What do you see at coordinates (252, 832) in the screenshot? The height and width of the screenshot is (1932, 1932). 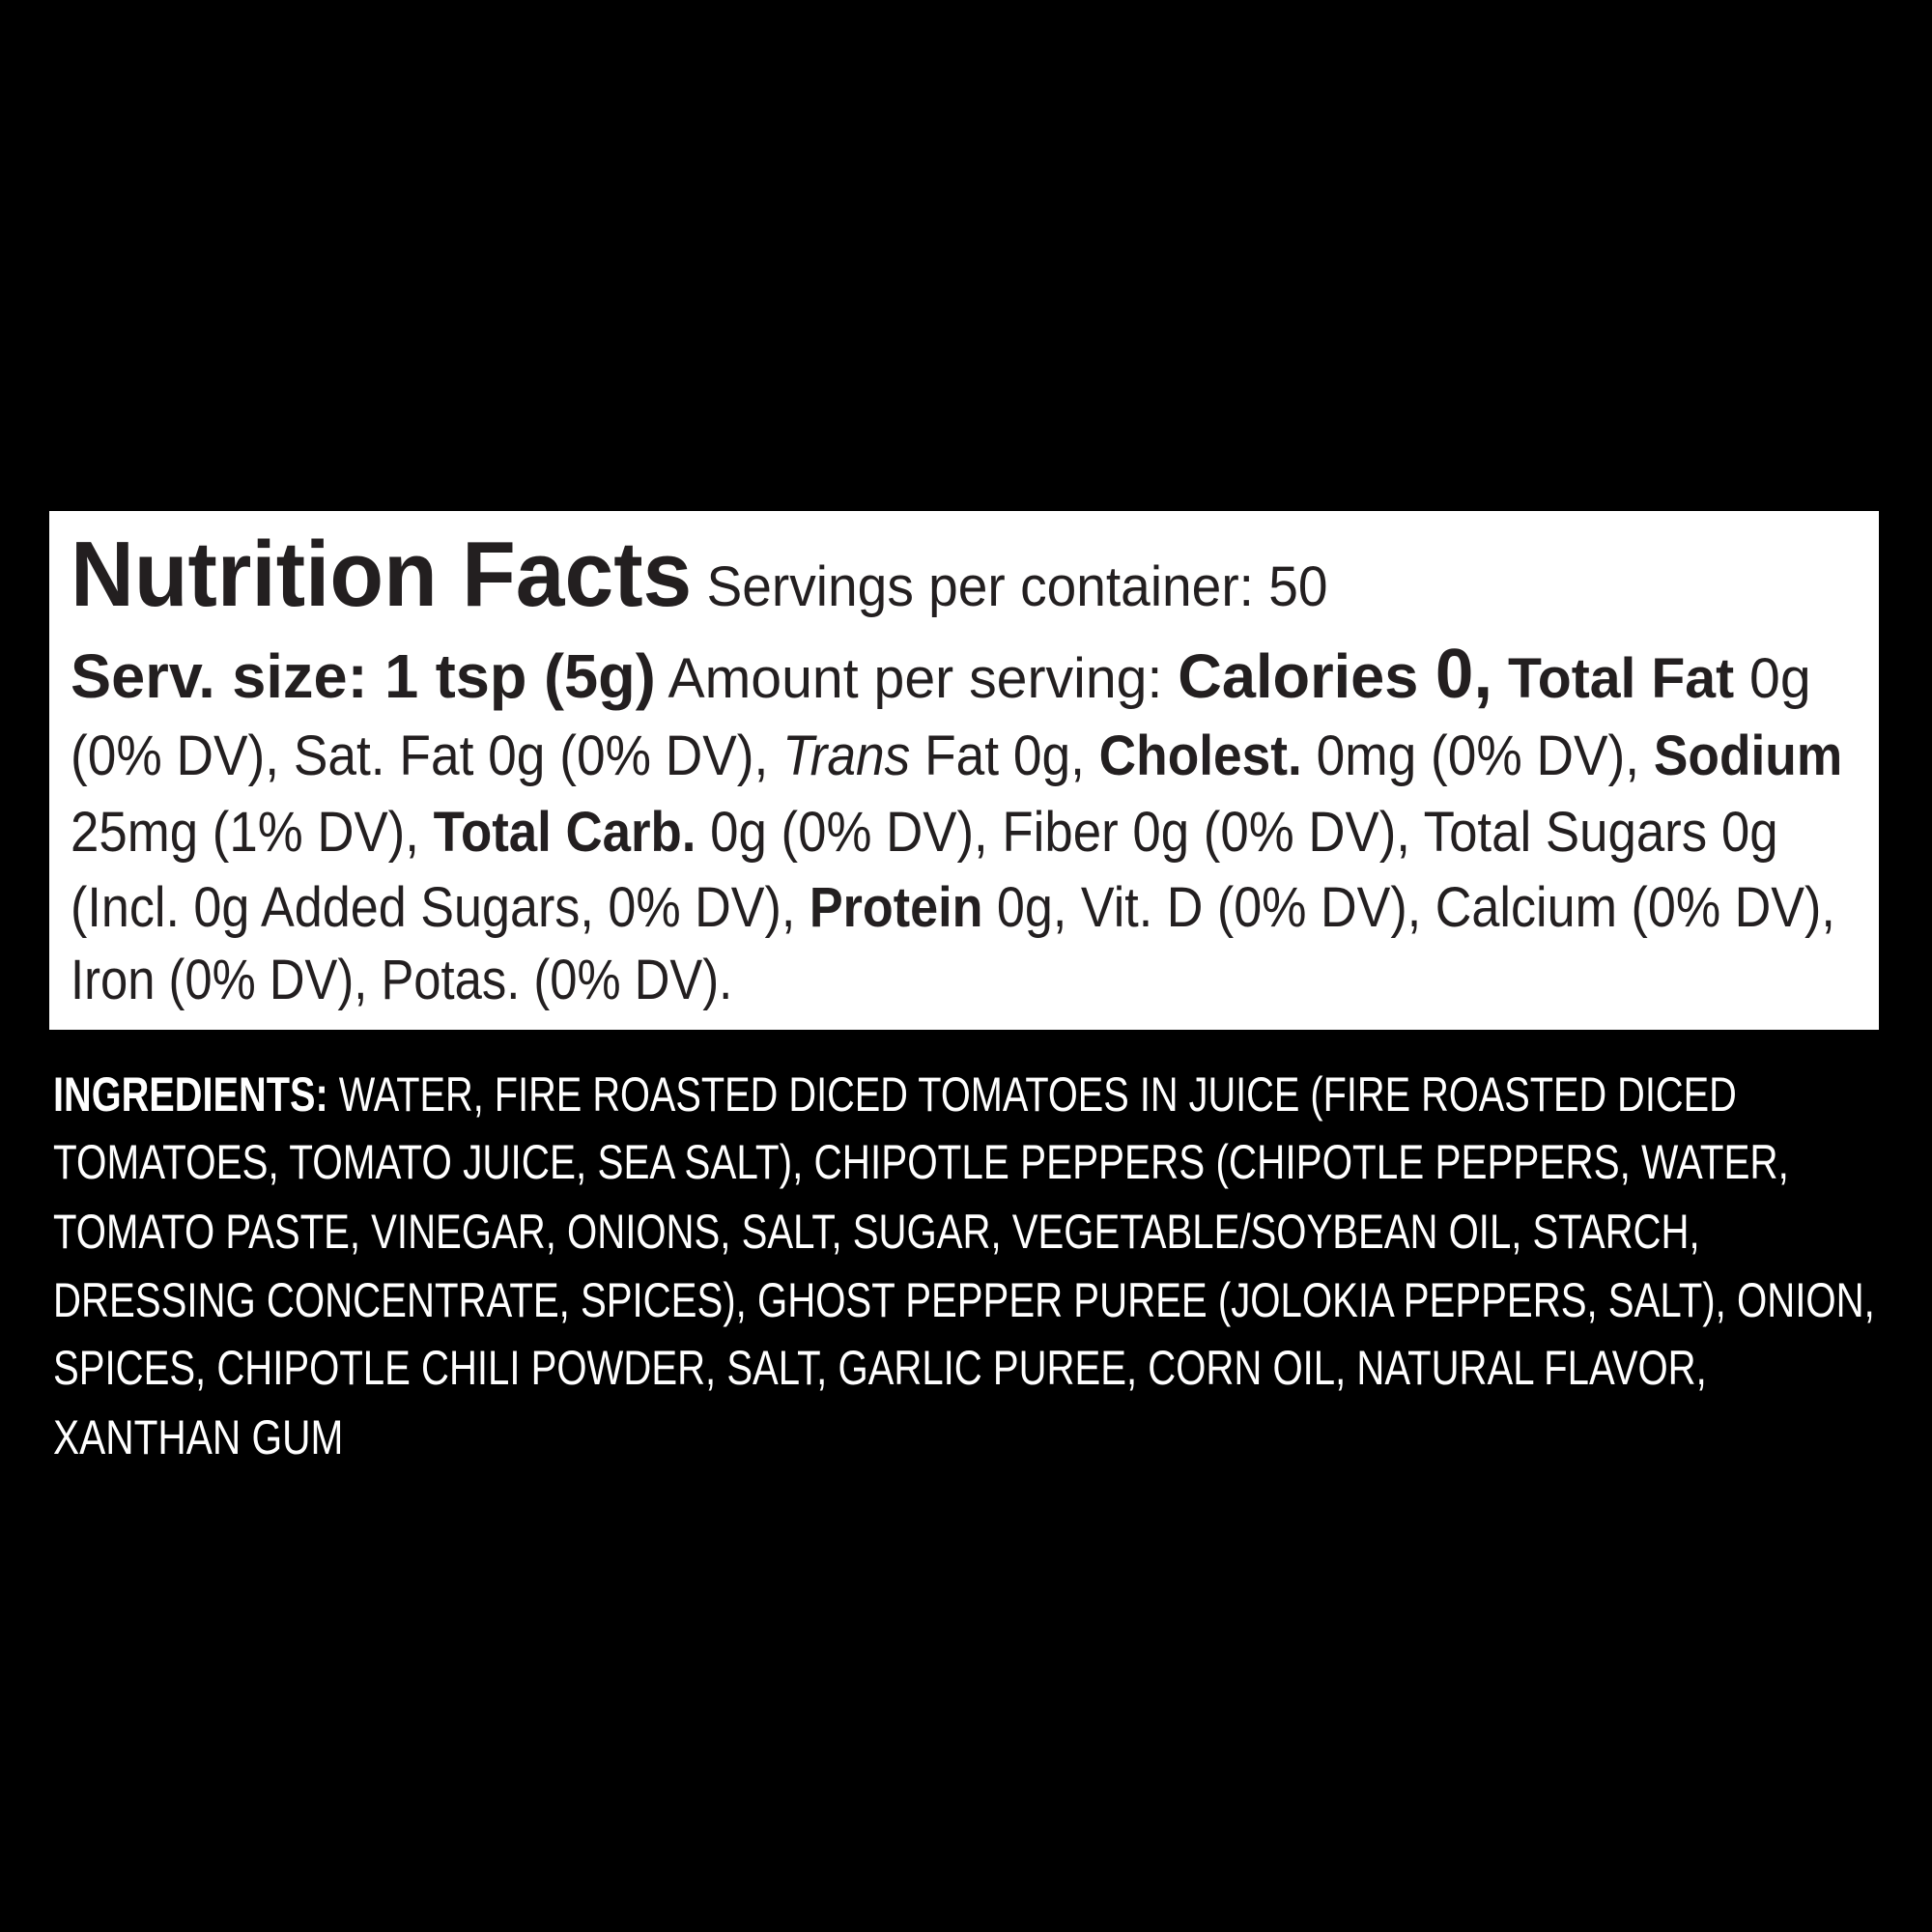 I see `nutrition-text: 25mg (1% DV),` at bounding box center [252, 832].